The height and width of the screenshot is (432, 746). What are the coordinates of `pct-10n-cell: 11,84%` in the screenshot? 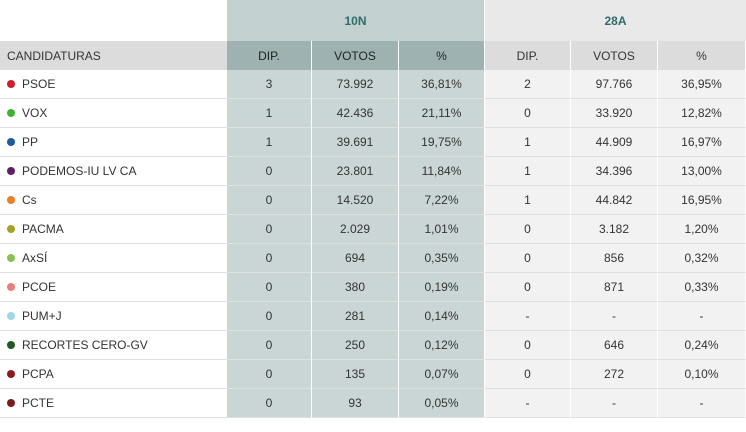 It's located at (442, 171).